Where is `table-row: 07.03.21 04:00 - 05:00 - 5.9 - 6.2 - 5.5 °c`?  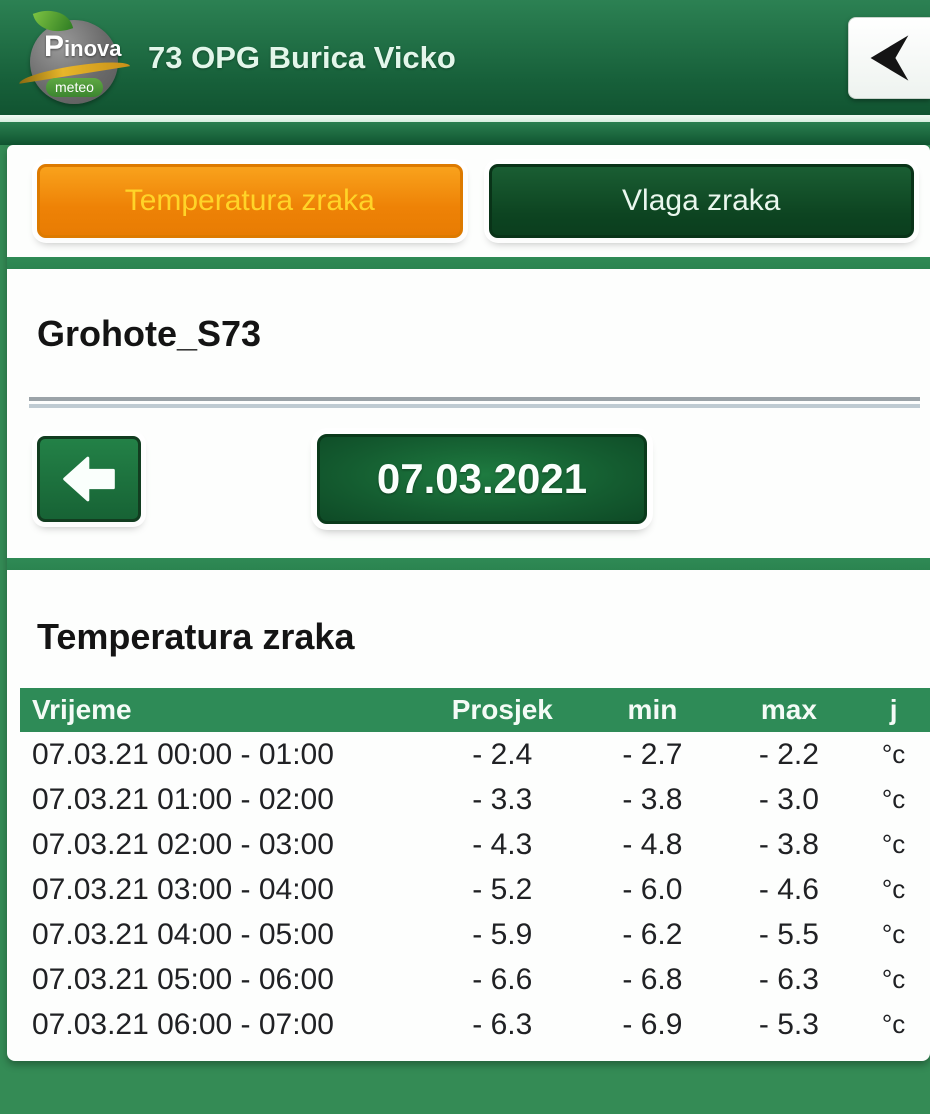
table-row: 07.03.21 04:00 - 05:00 - 5.9 - 6.2 - 5.5 °c is located at coordinates (475, 934).